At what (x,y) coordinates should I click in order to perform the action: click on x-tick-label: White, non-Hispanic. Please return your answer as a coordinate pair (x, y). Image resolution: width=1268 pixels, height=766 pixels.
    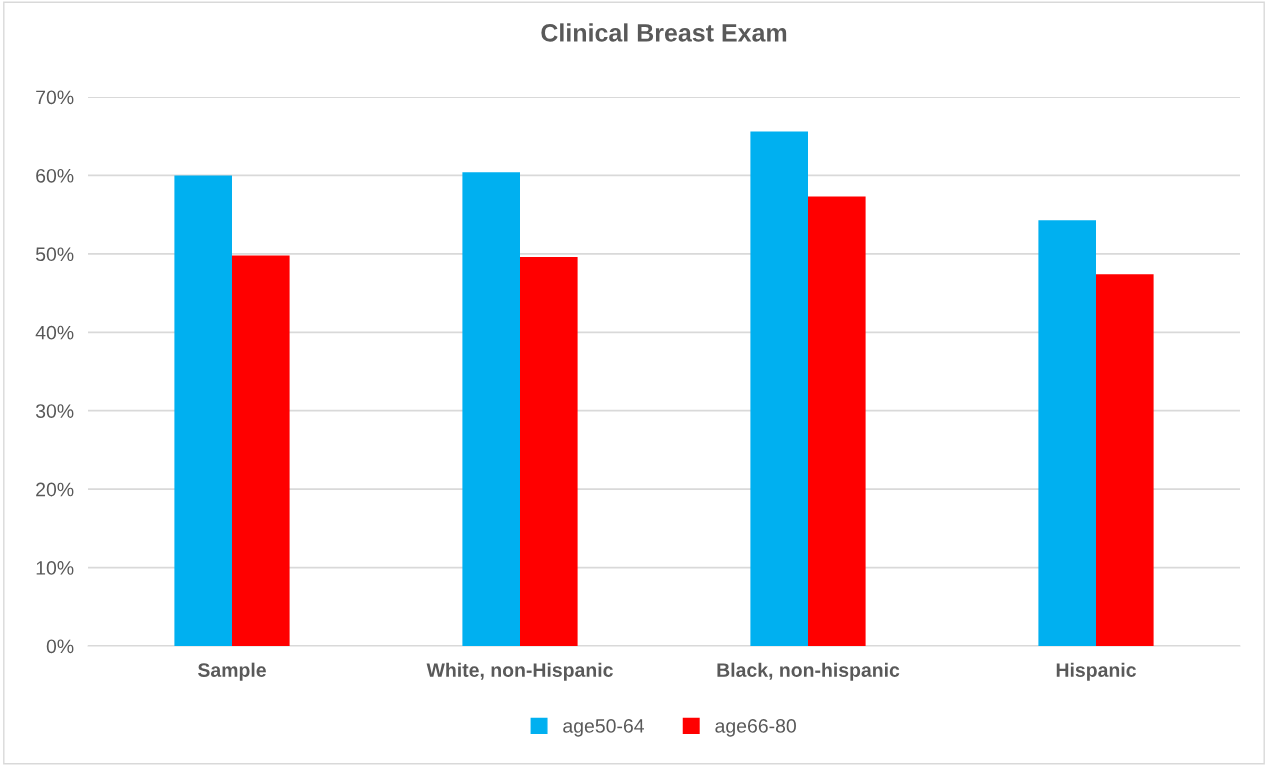
    Looking at the image, I should click on (519, 671).